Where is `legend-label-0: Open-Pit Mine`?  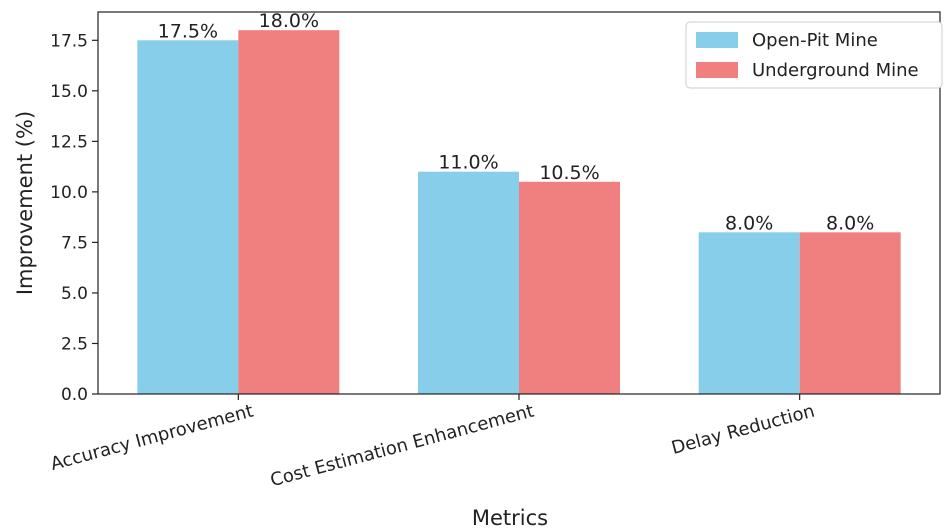
legend-label-0: Open-Pit Mine is located at coordinates (815, 40).